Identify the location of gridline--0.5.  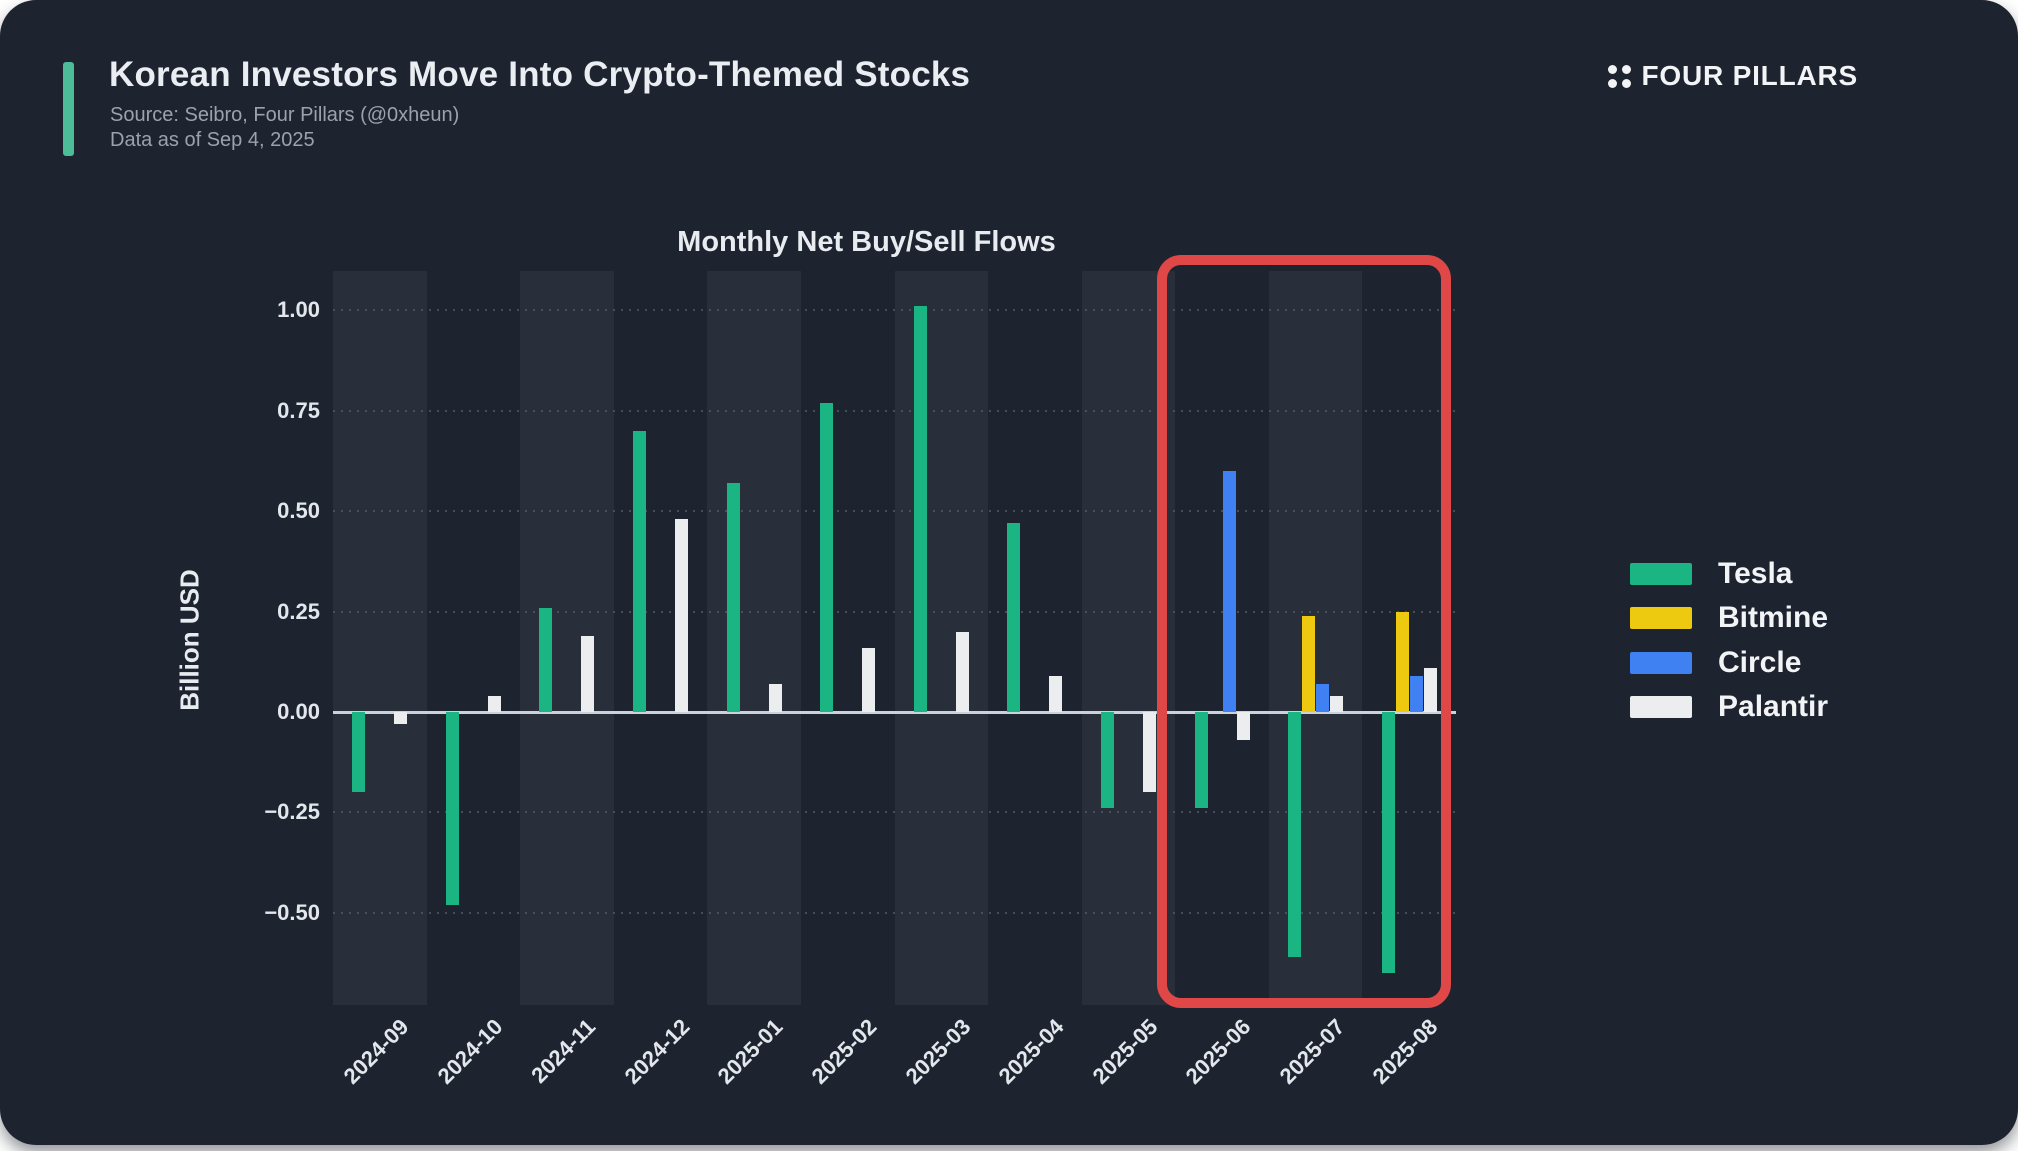
(894, 912).